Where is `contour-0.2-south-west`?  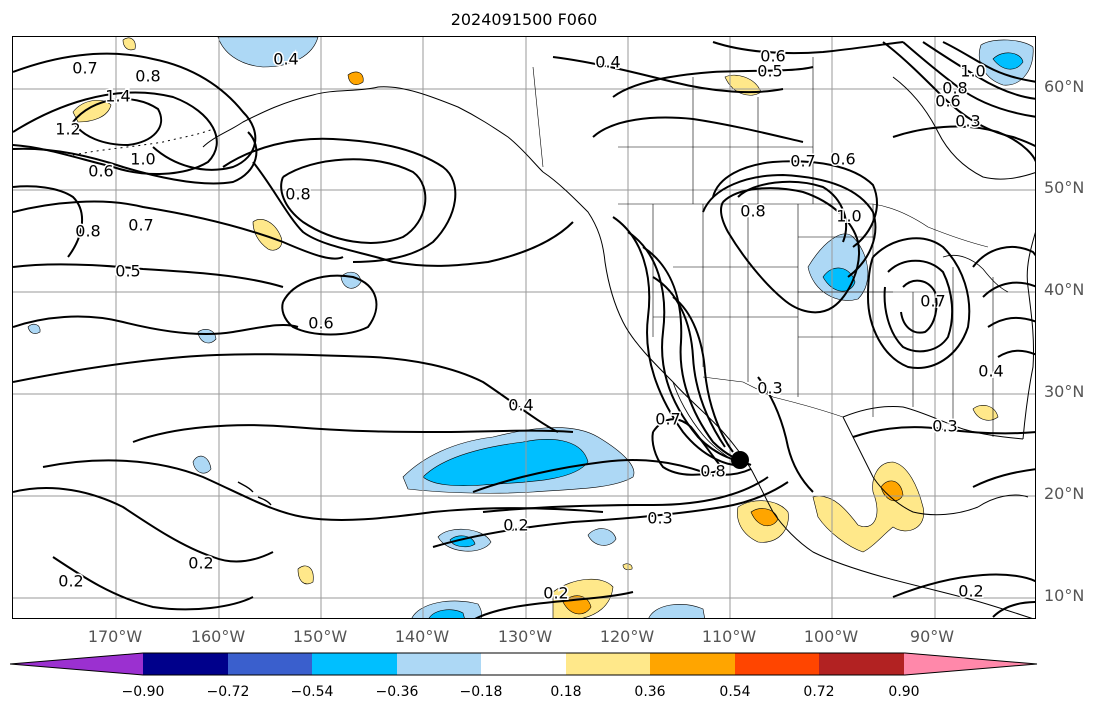 contour-0.2-south-west is located at coordinates (153, 583).